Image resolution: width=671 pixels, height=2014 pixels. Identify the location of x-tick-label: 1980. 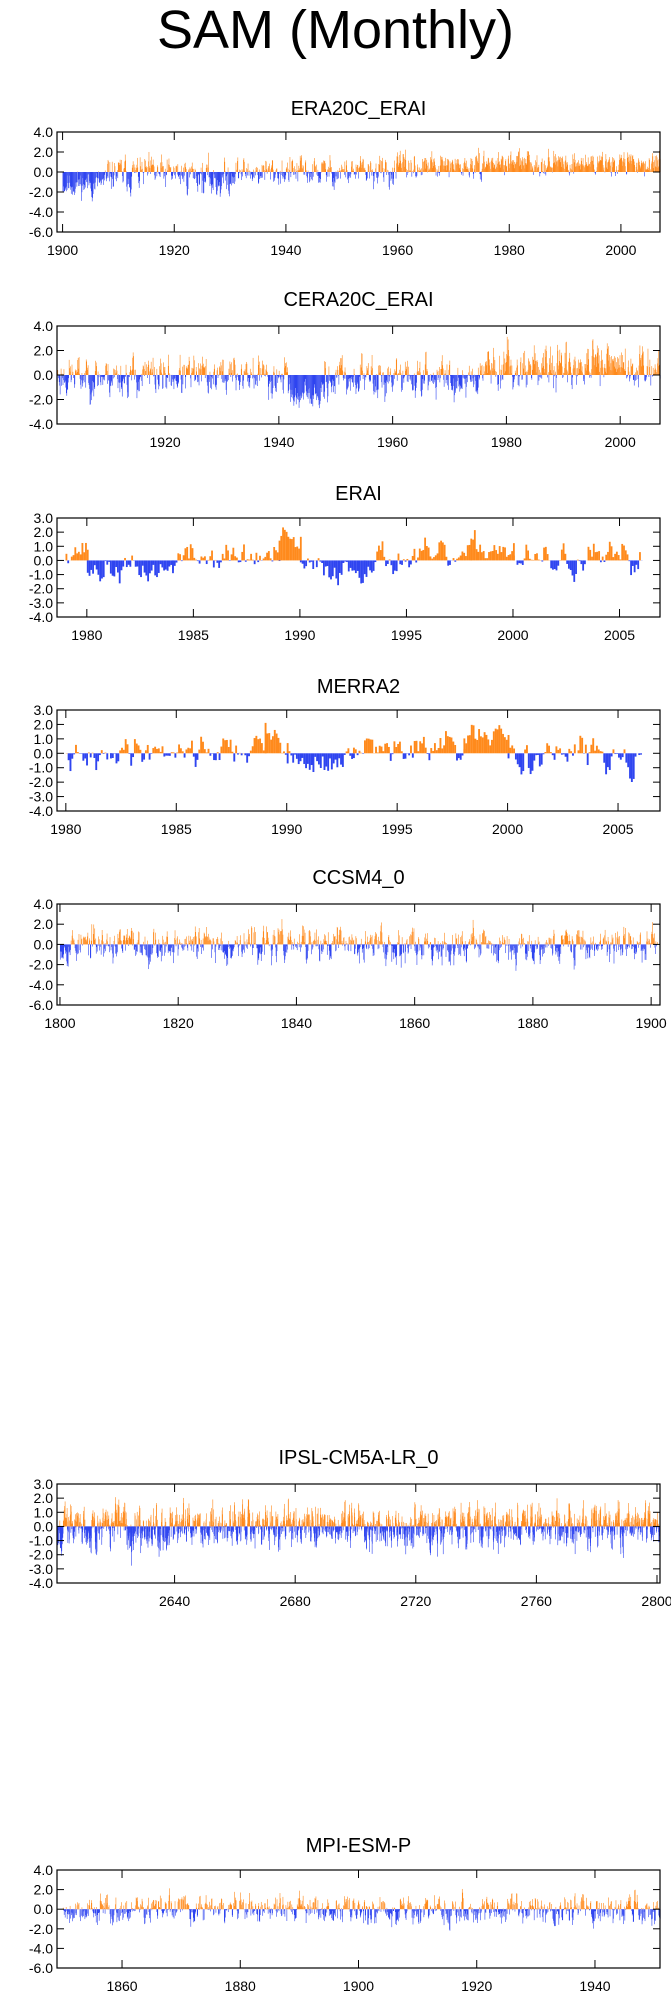
(86, 635).